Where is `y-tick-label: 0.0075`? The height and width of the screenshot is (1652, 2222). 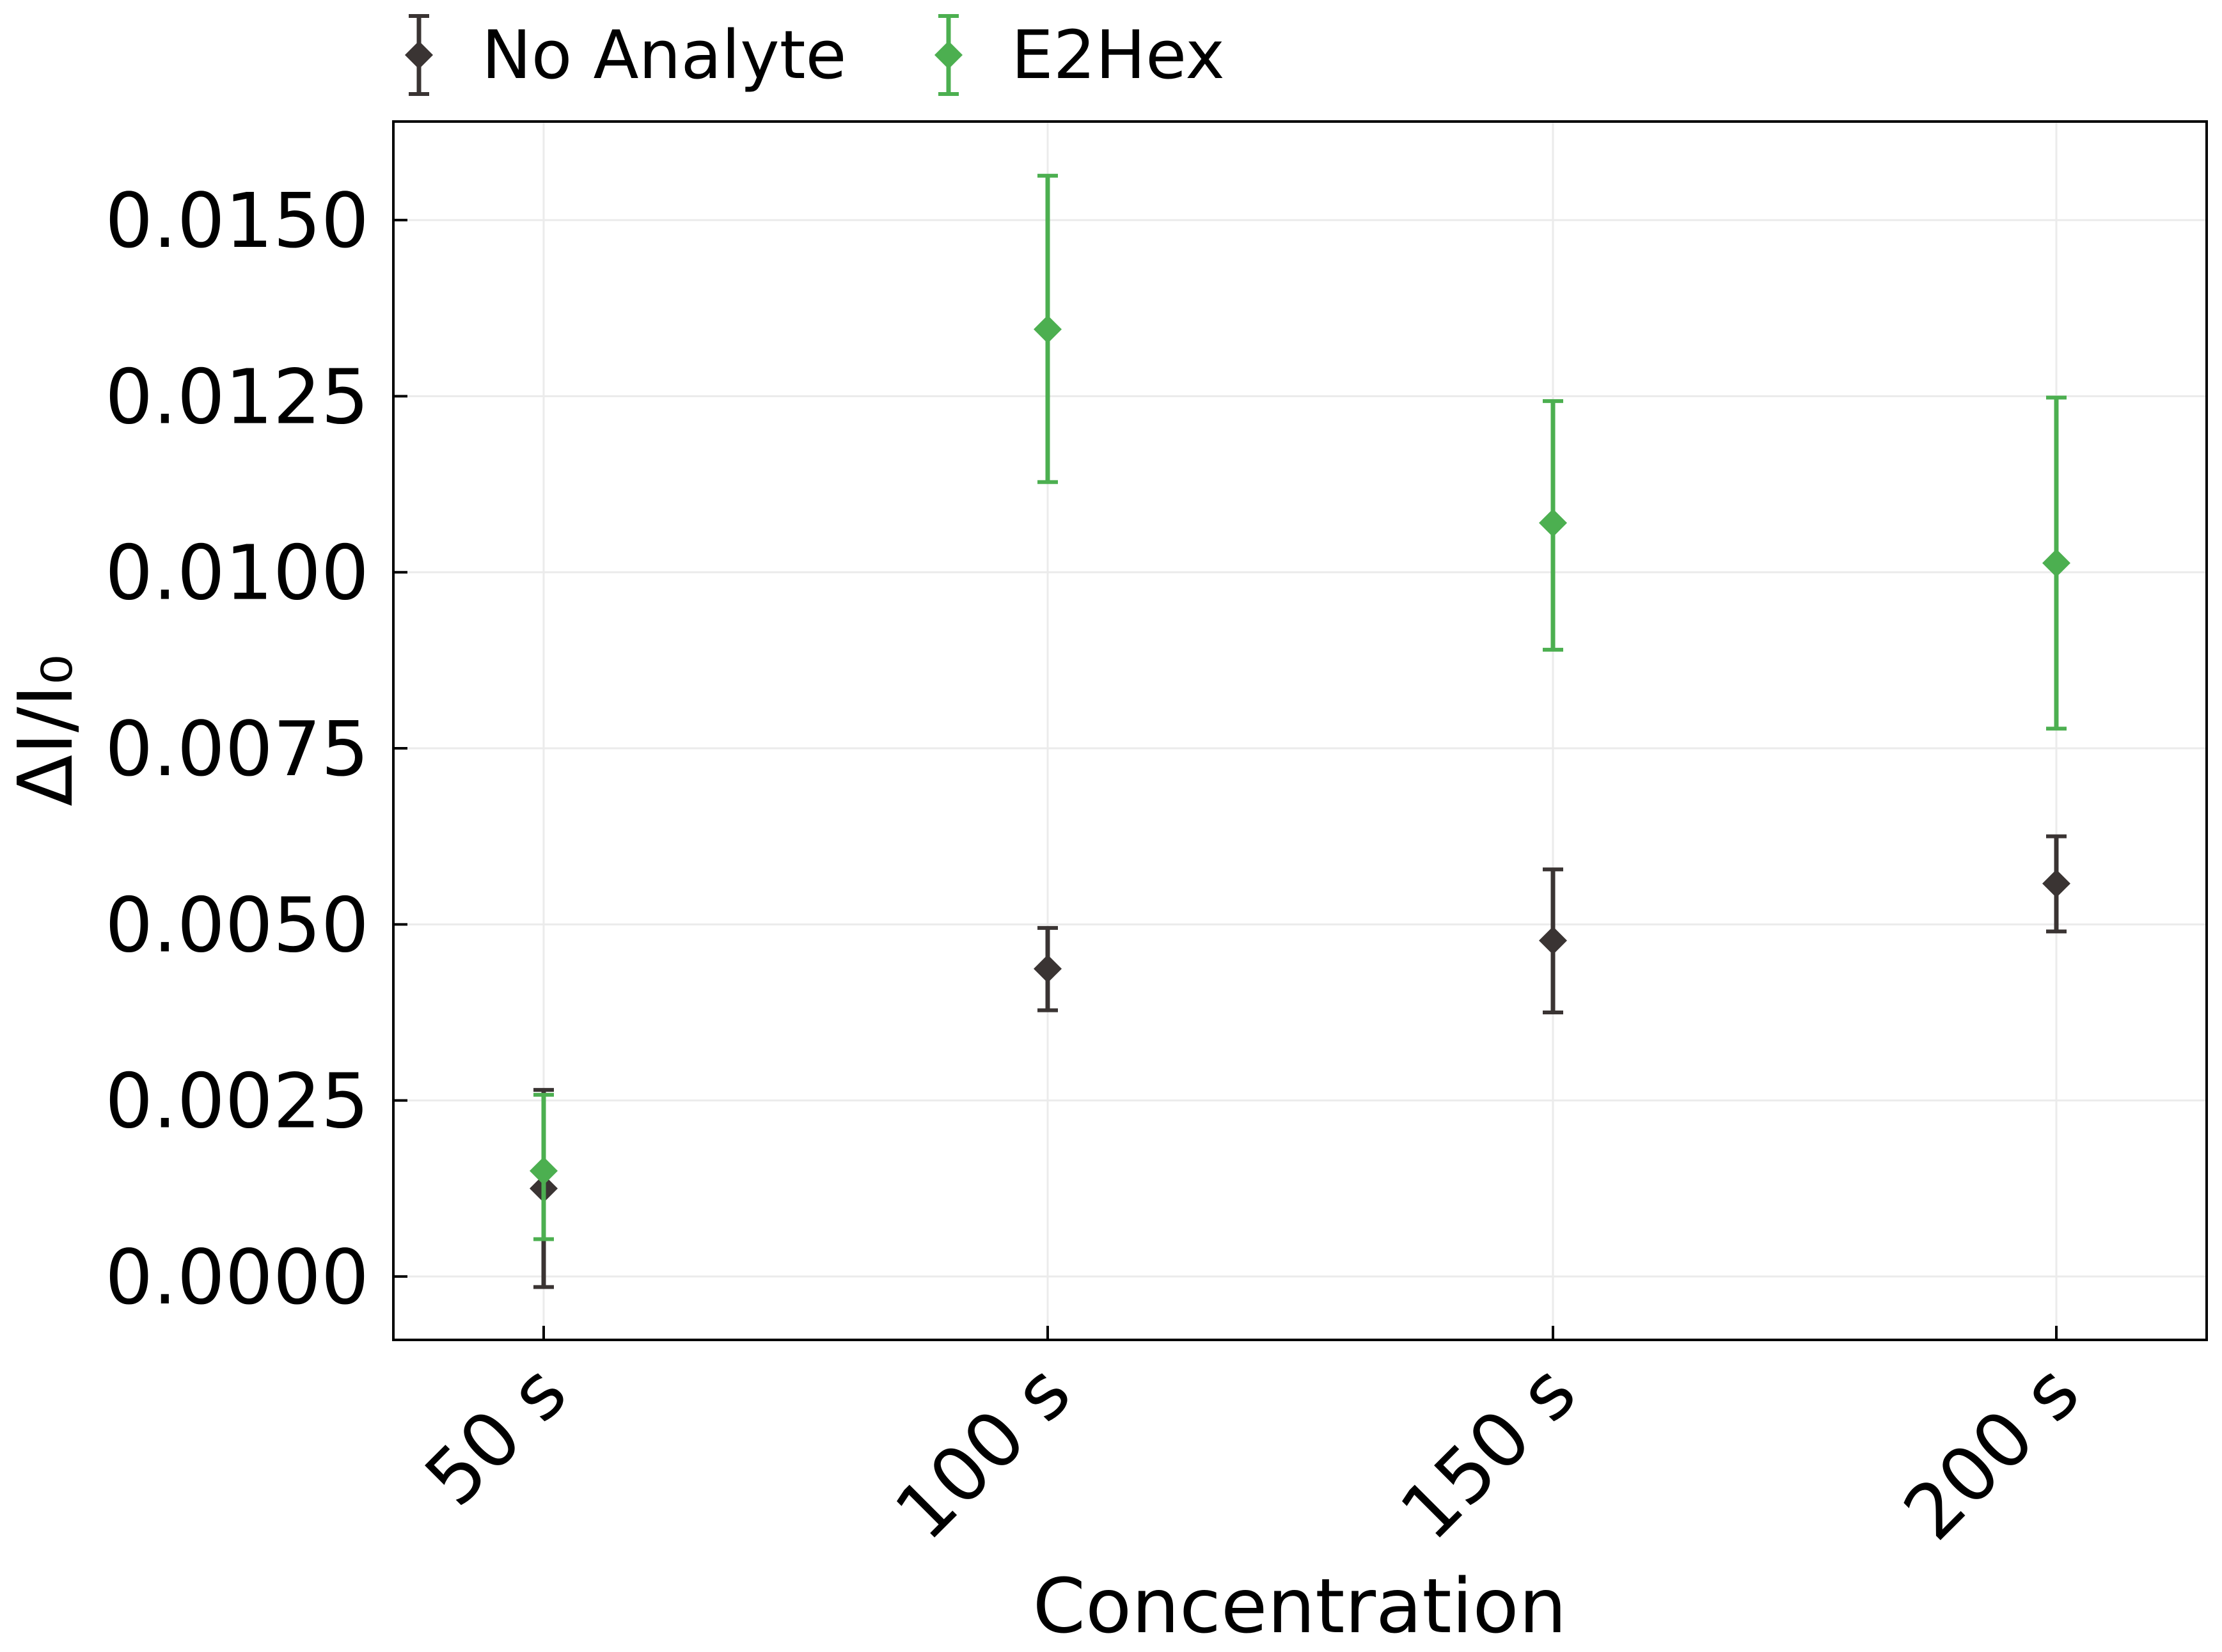
y-tick-label: 0.0075 is located at coordinates (237, 749).